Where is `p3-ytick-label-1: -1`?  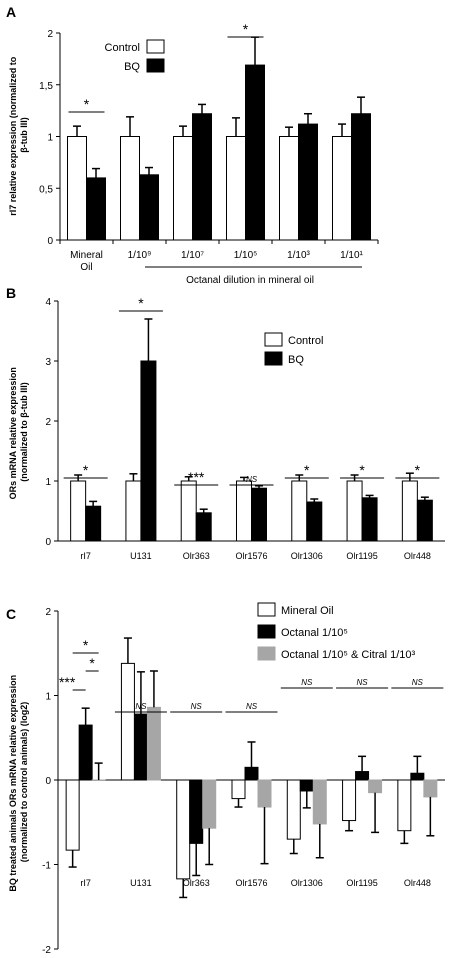
p3-ytick-label-1: -1 is located at coordinates (46, 866).